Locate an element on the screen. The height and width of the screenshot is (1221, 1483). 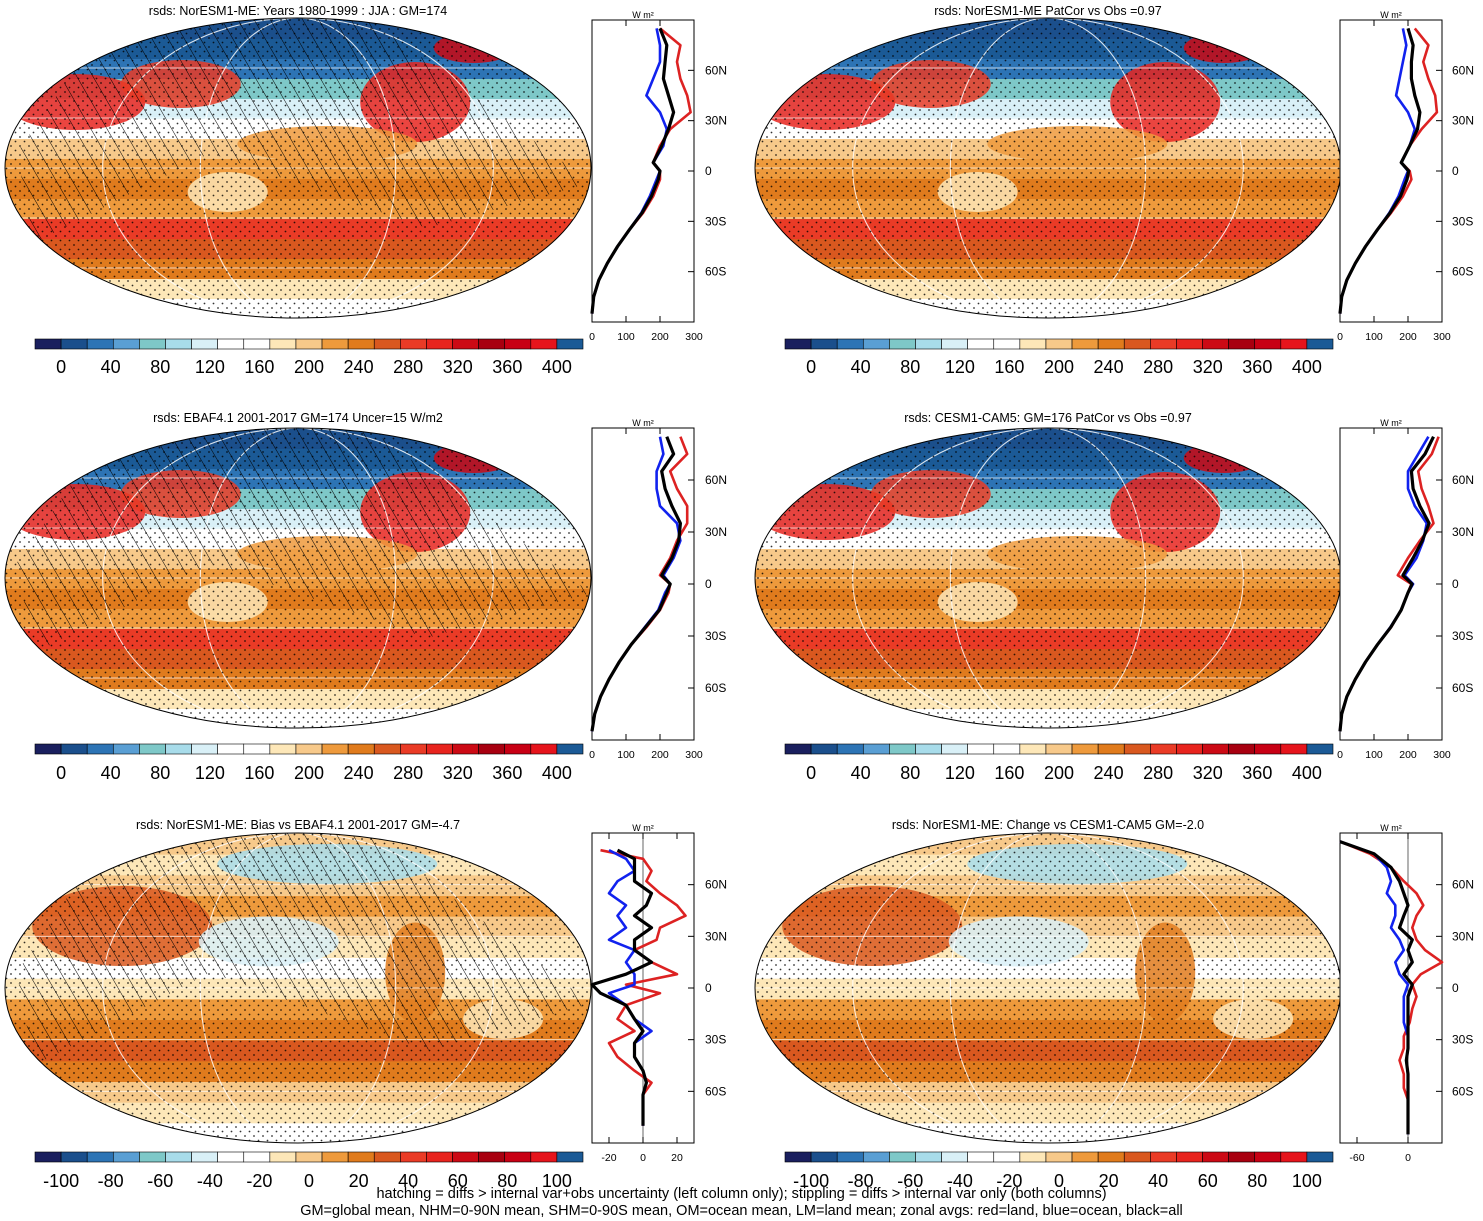
map-border is located at coordinates (298, 168).